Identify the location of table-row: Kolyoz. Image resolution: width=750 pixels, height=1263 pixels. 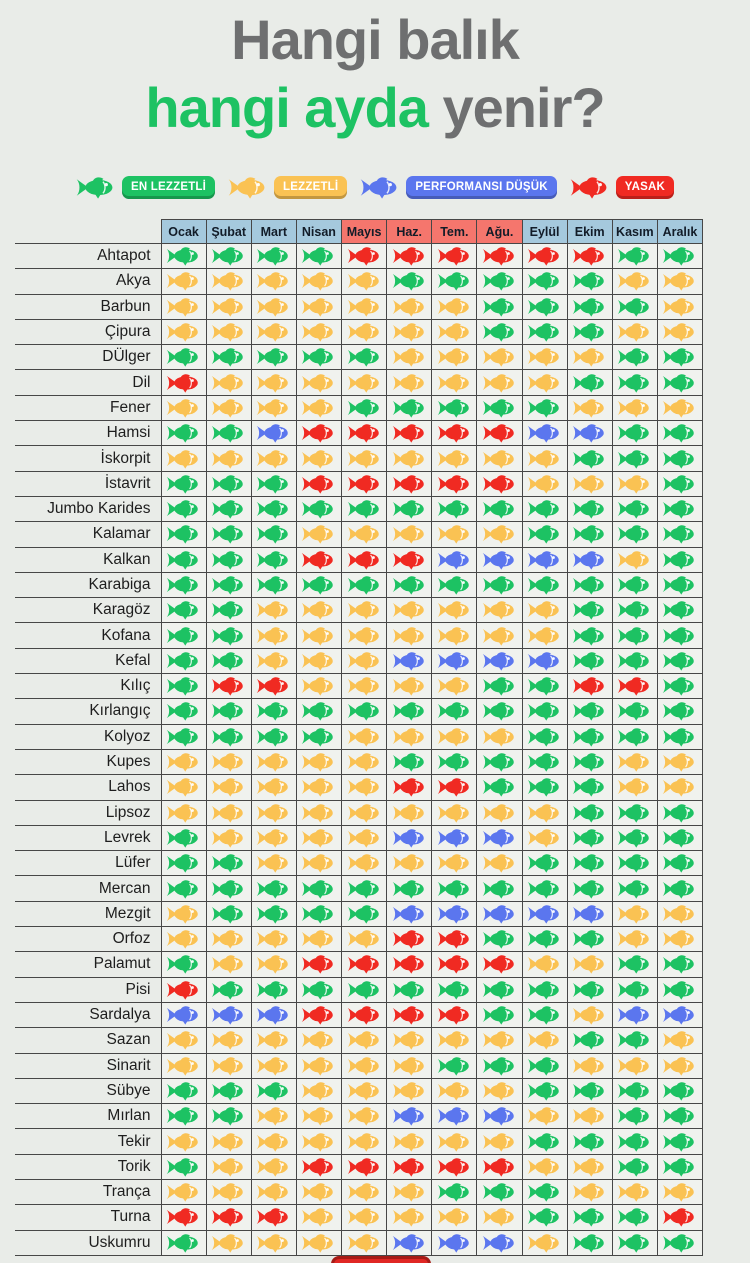
(359, 736).